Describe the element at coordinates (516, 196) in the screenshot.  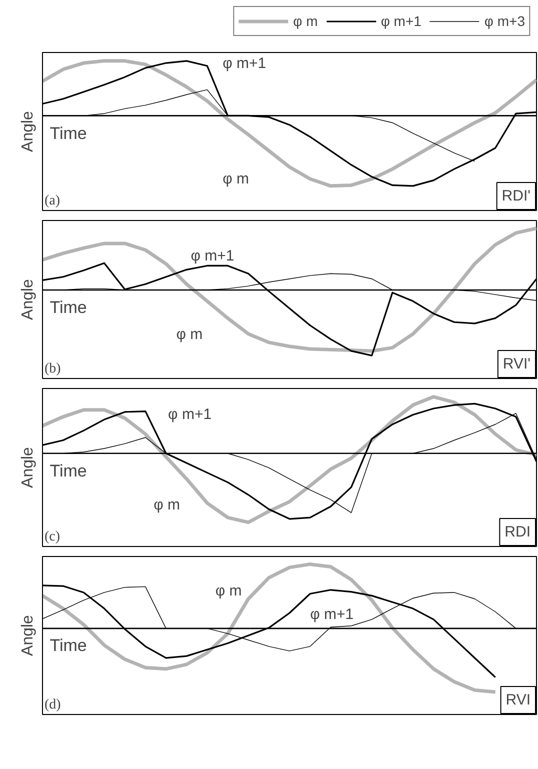
I see `text: RDI'` at that location.